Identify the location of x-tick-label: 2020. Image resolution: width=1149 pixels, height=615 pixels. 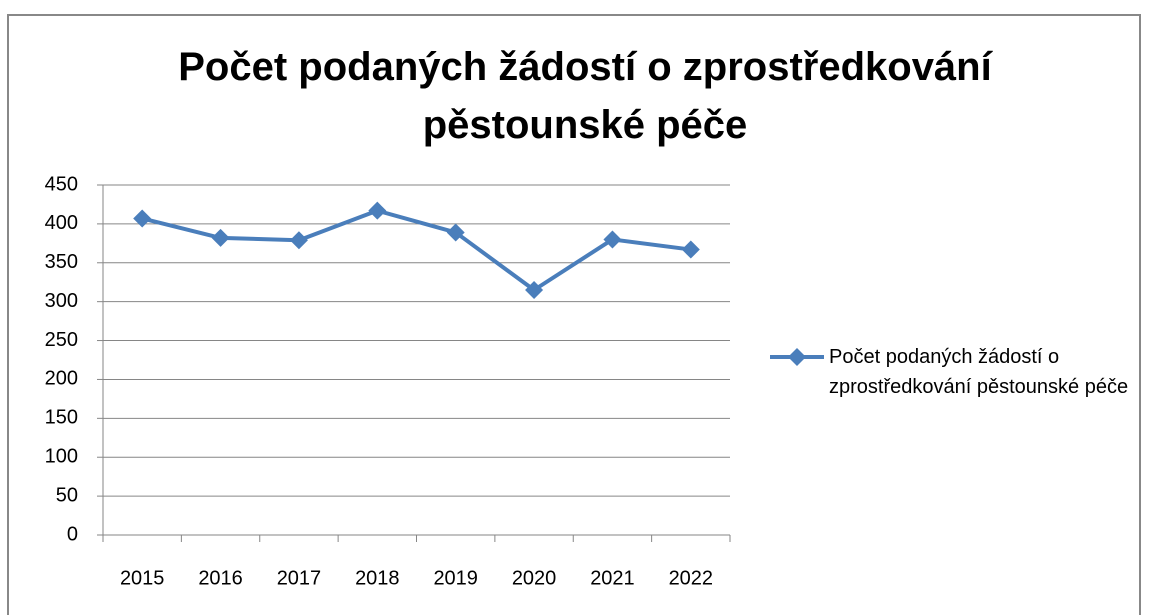
(534, 578).